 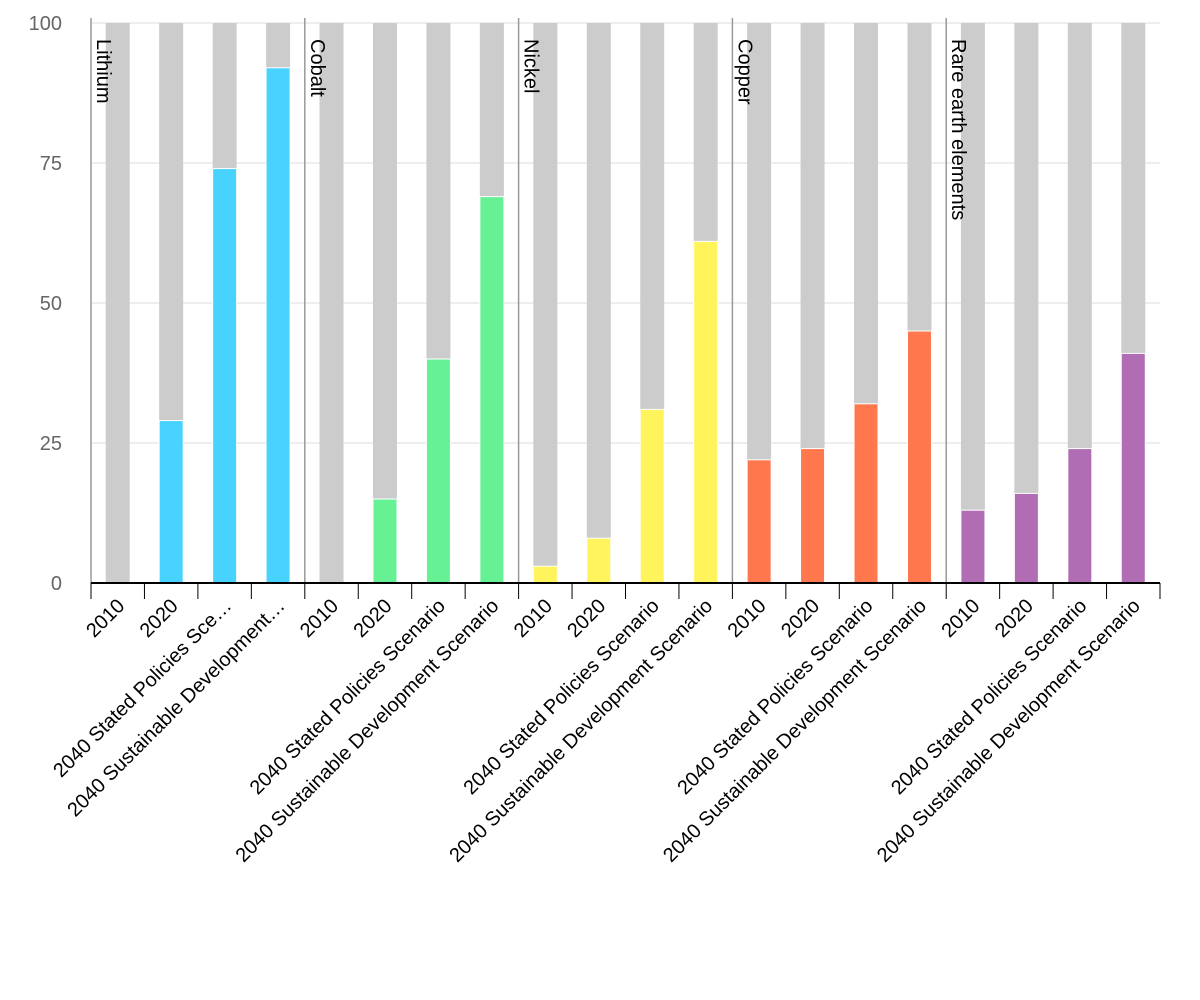 I want to click on y-tick-label: 75, so click(x=51, y=164).